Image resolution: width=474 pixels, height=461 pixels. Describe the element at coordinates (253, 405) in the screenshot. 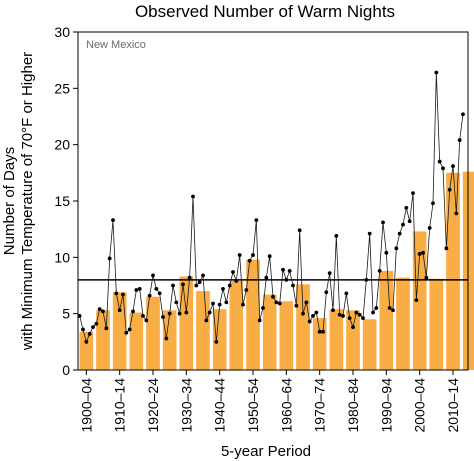

I see `x-tick-label: 1950–54` at that location.